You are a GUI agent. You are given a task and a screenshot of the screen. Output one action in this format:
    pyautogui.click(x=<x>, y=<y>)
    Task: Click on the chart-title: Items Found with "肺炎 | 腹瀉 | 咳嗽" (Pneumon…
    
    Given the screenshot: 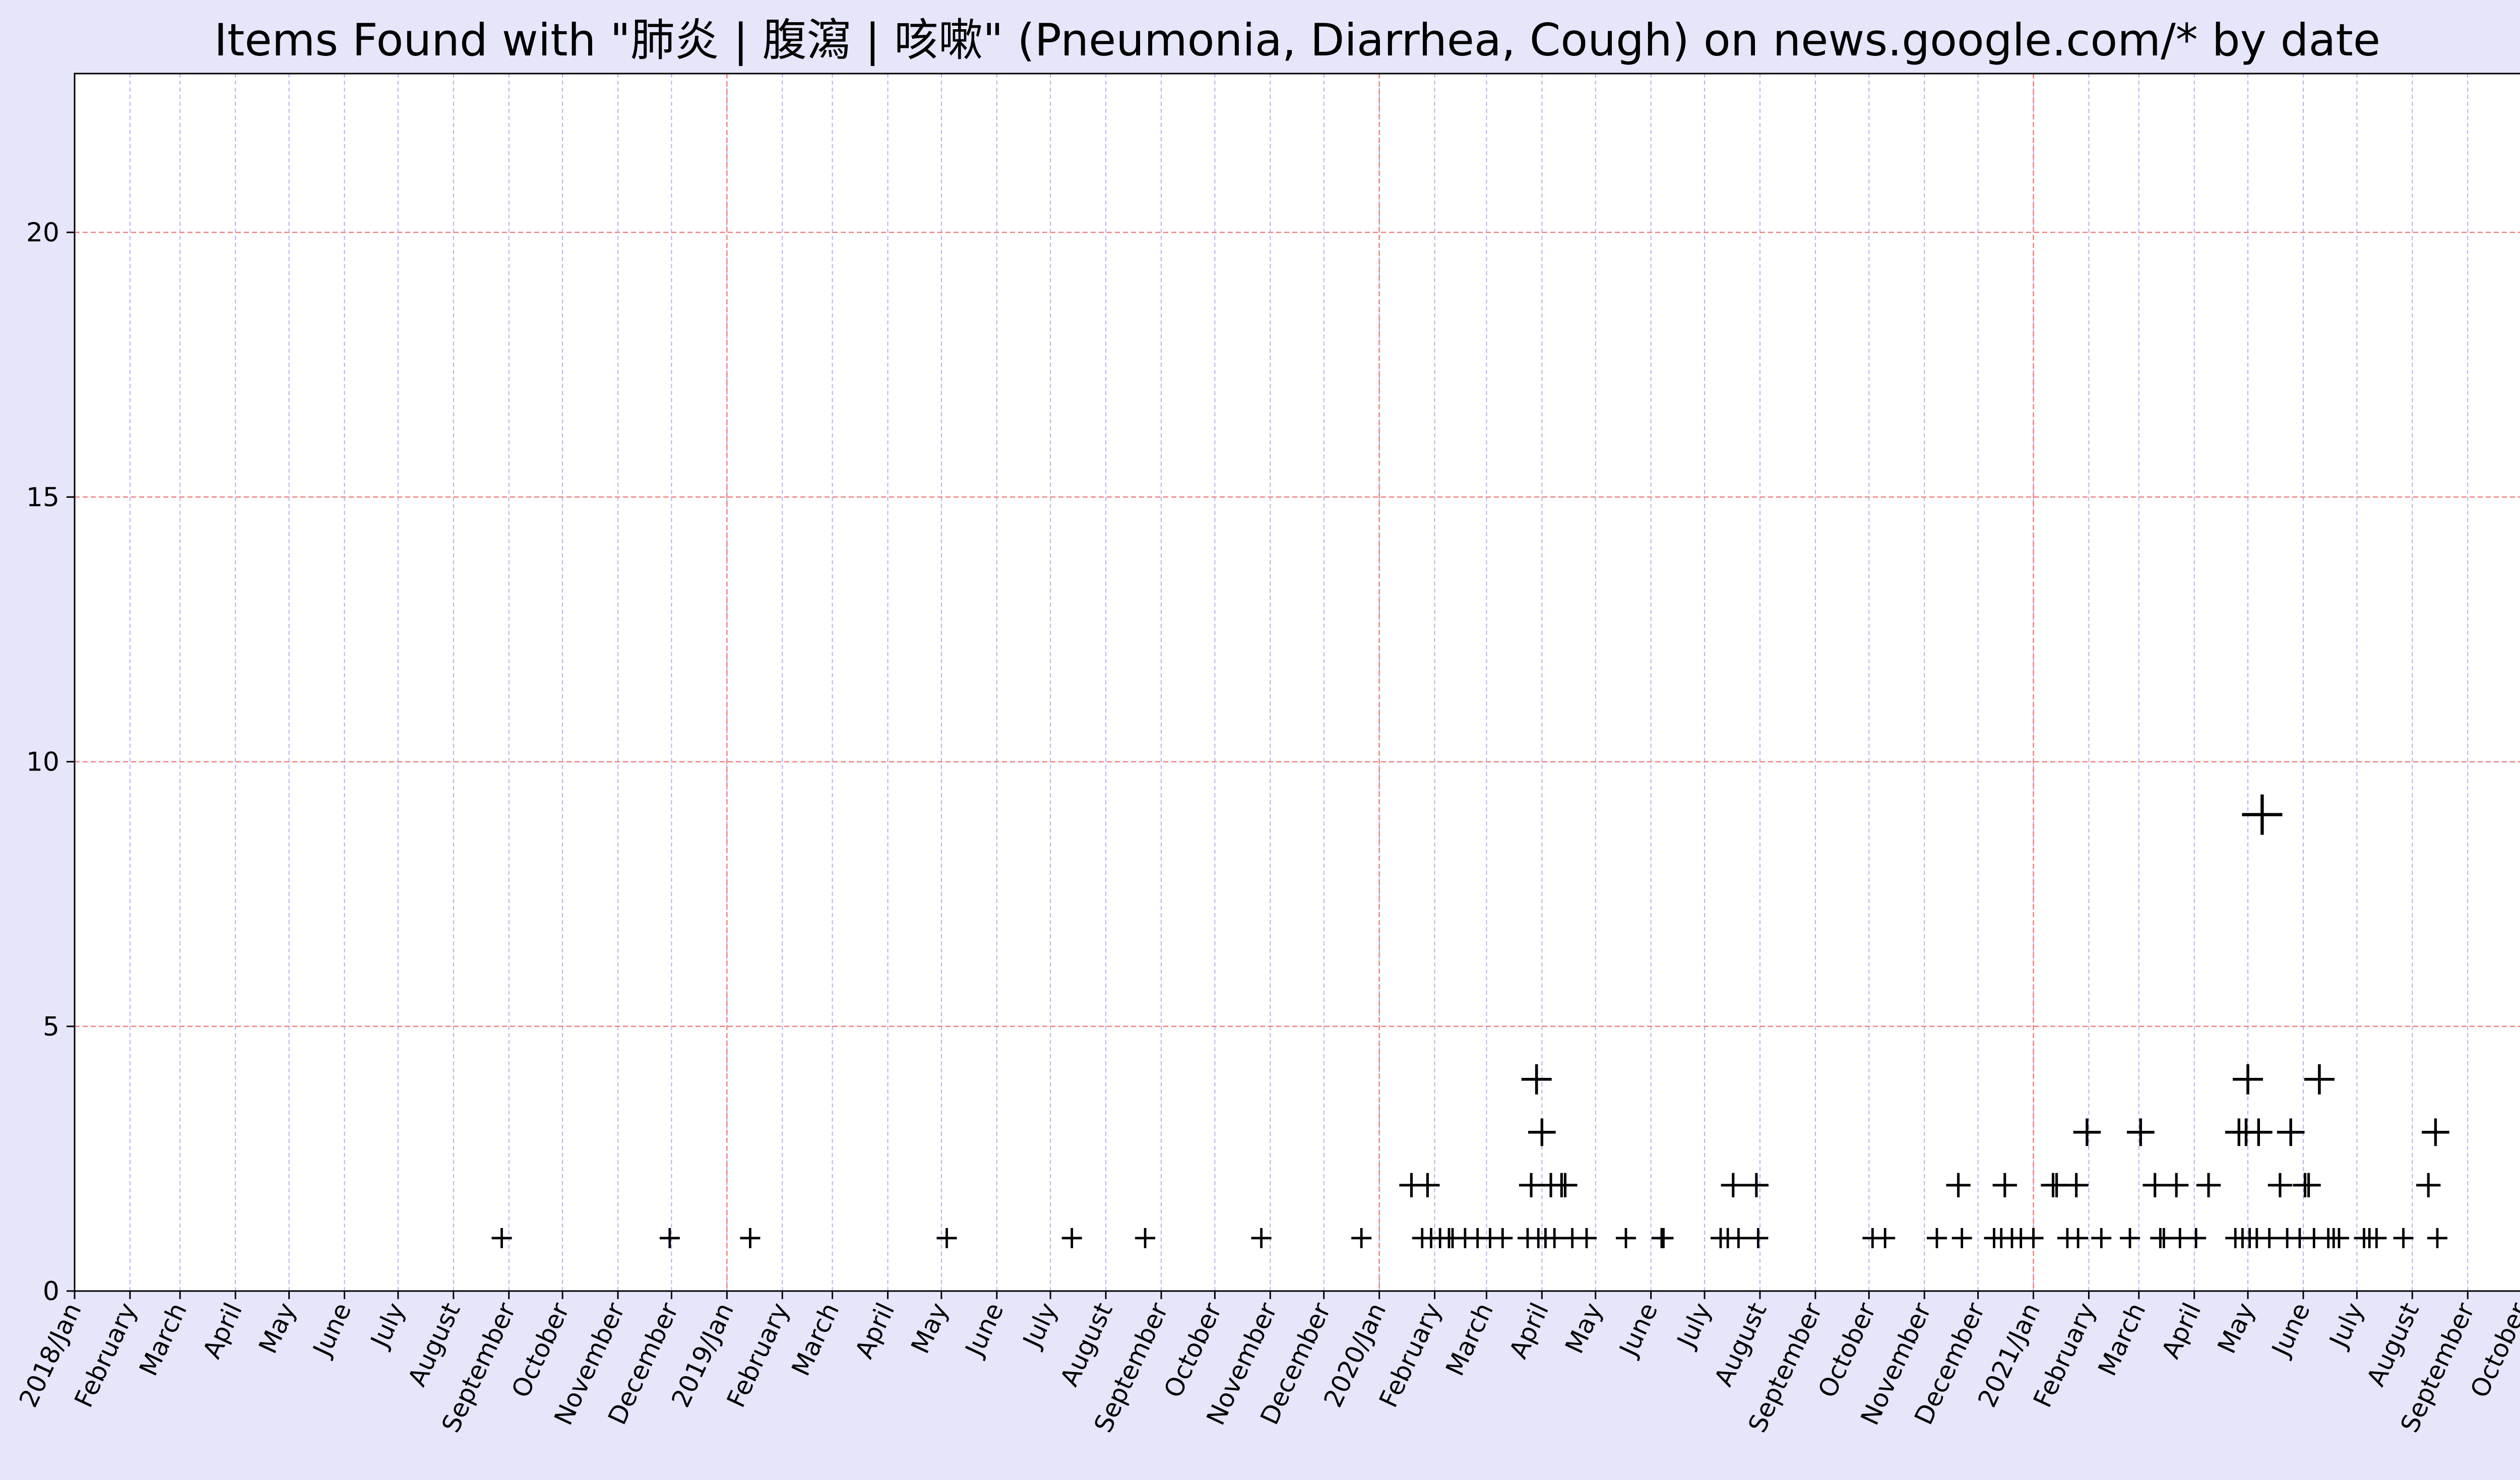 What is the action you would take?
    pyautogui.click(x=1297, y=40)
    